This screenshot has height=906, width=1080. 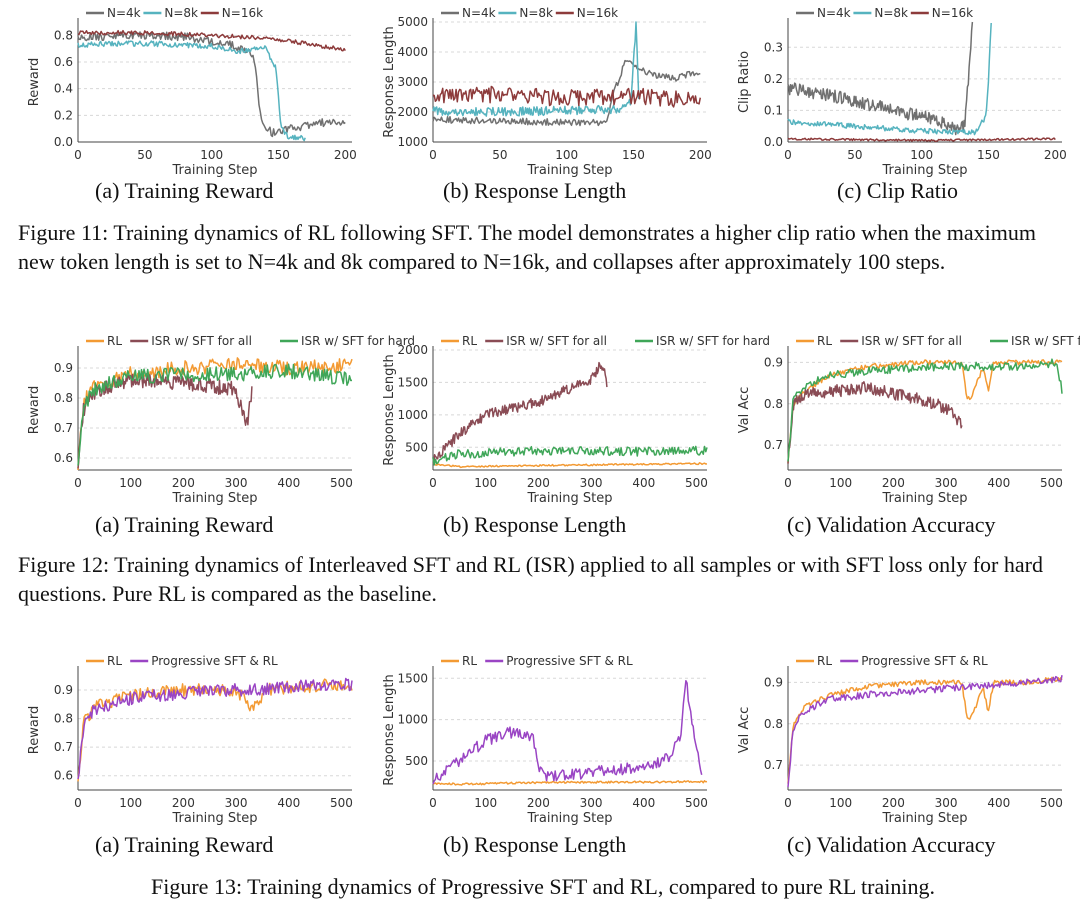 I want to click on subcaption-fig12-a: (a) Training Reward, so click(x=184, y=524).